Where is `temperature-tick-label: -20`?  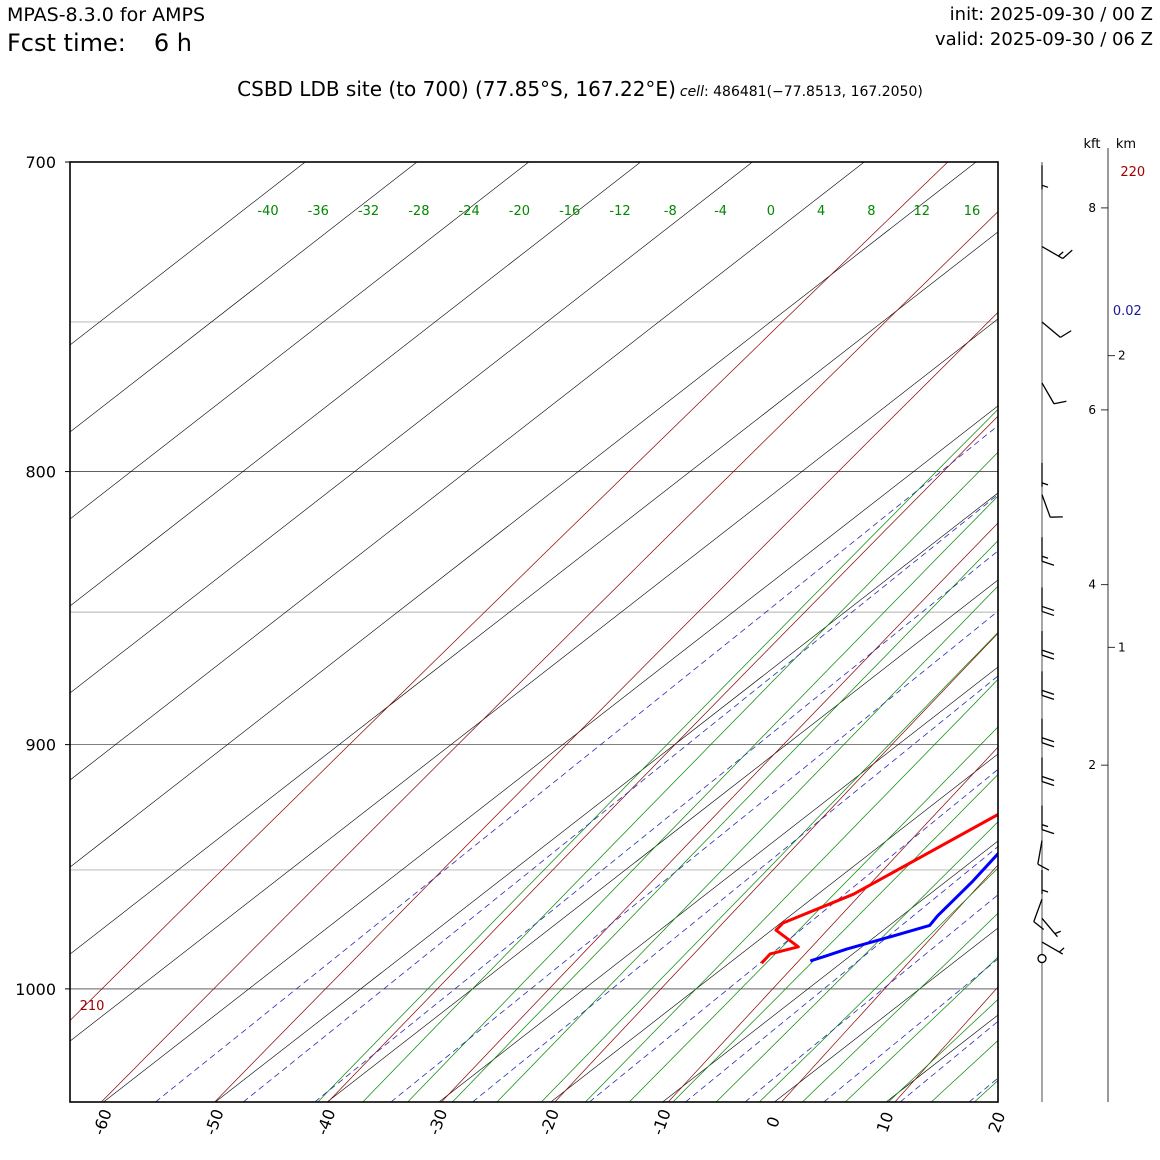 temperature-tick-label: -20 is located at coordinates (549, 1122).